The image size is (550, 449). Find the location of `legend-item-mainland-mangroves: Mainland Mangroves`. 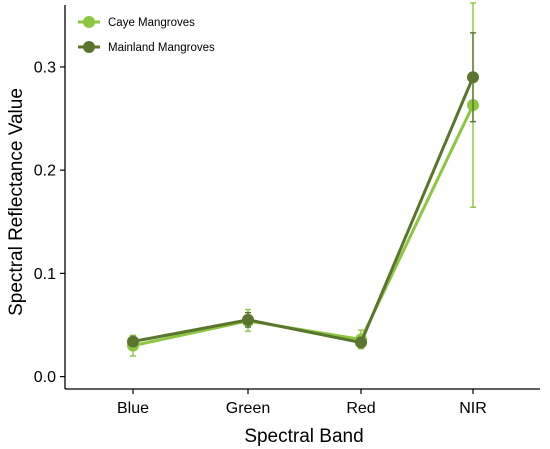

legend-item-mainland-mangroves: Mainland Mangroves is located at coordinates (146, 47).